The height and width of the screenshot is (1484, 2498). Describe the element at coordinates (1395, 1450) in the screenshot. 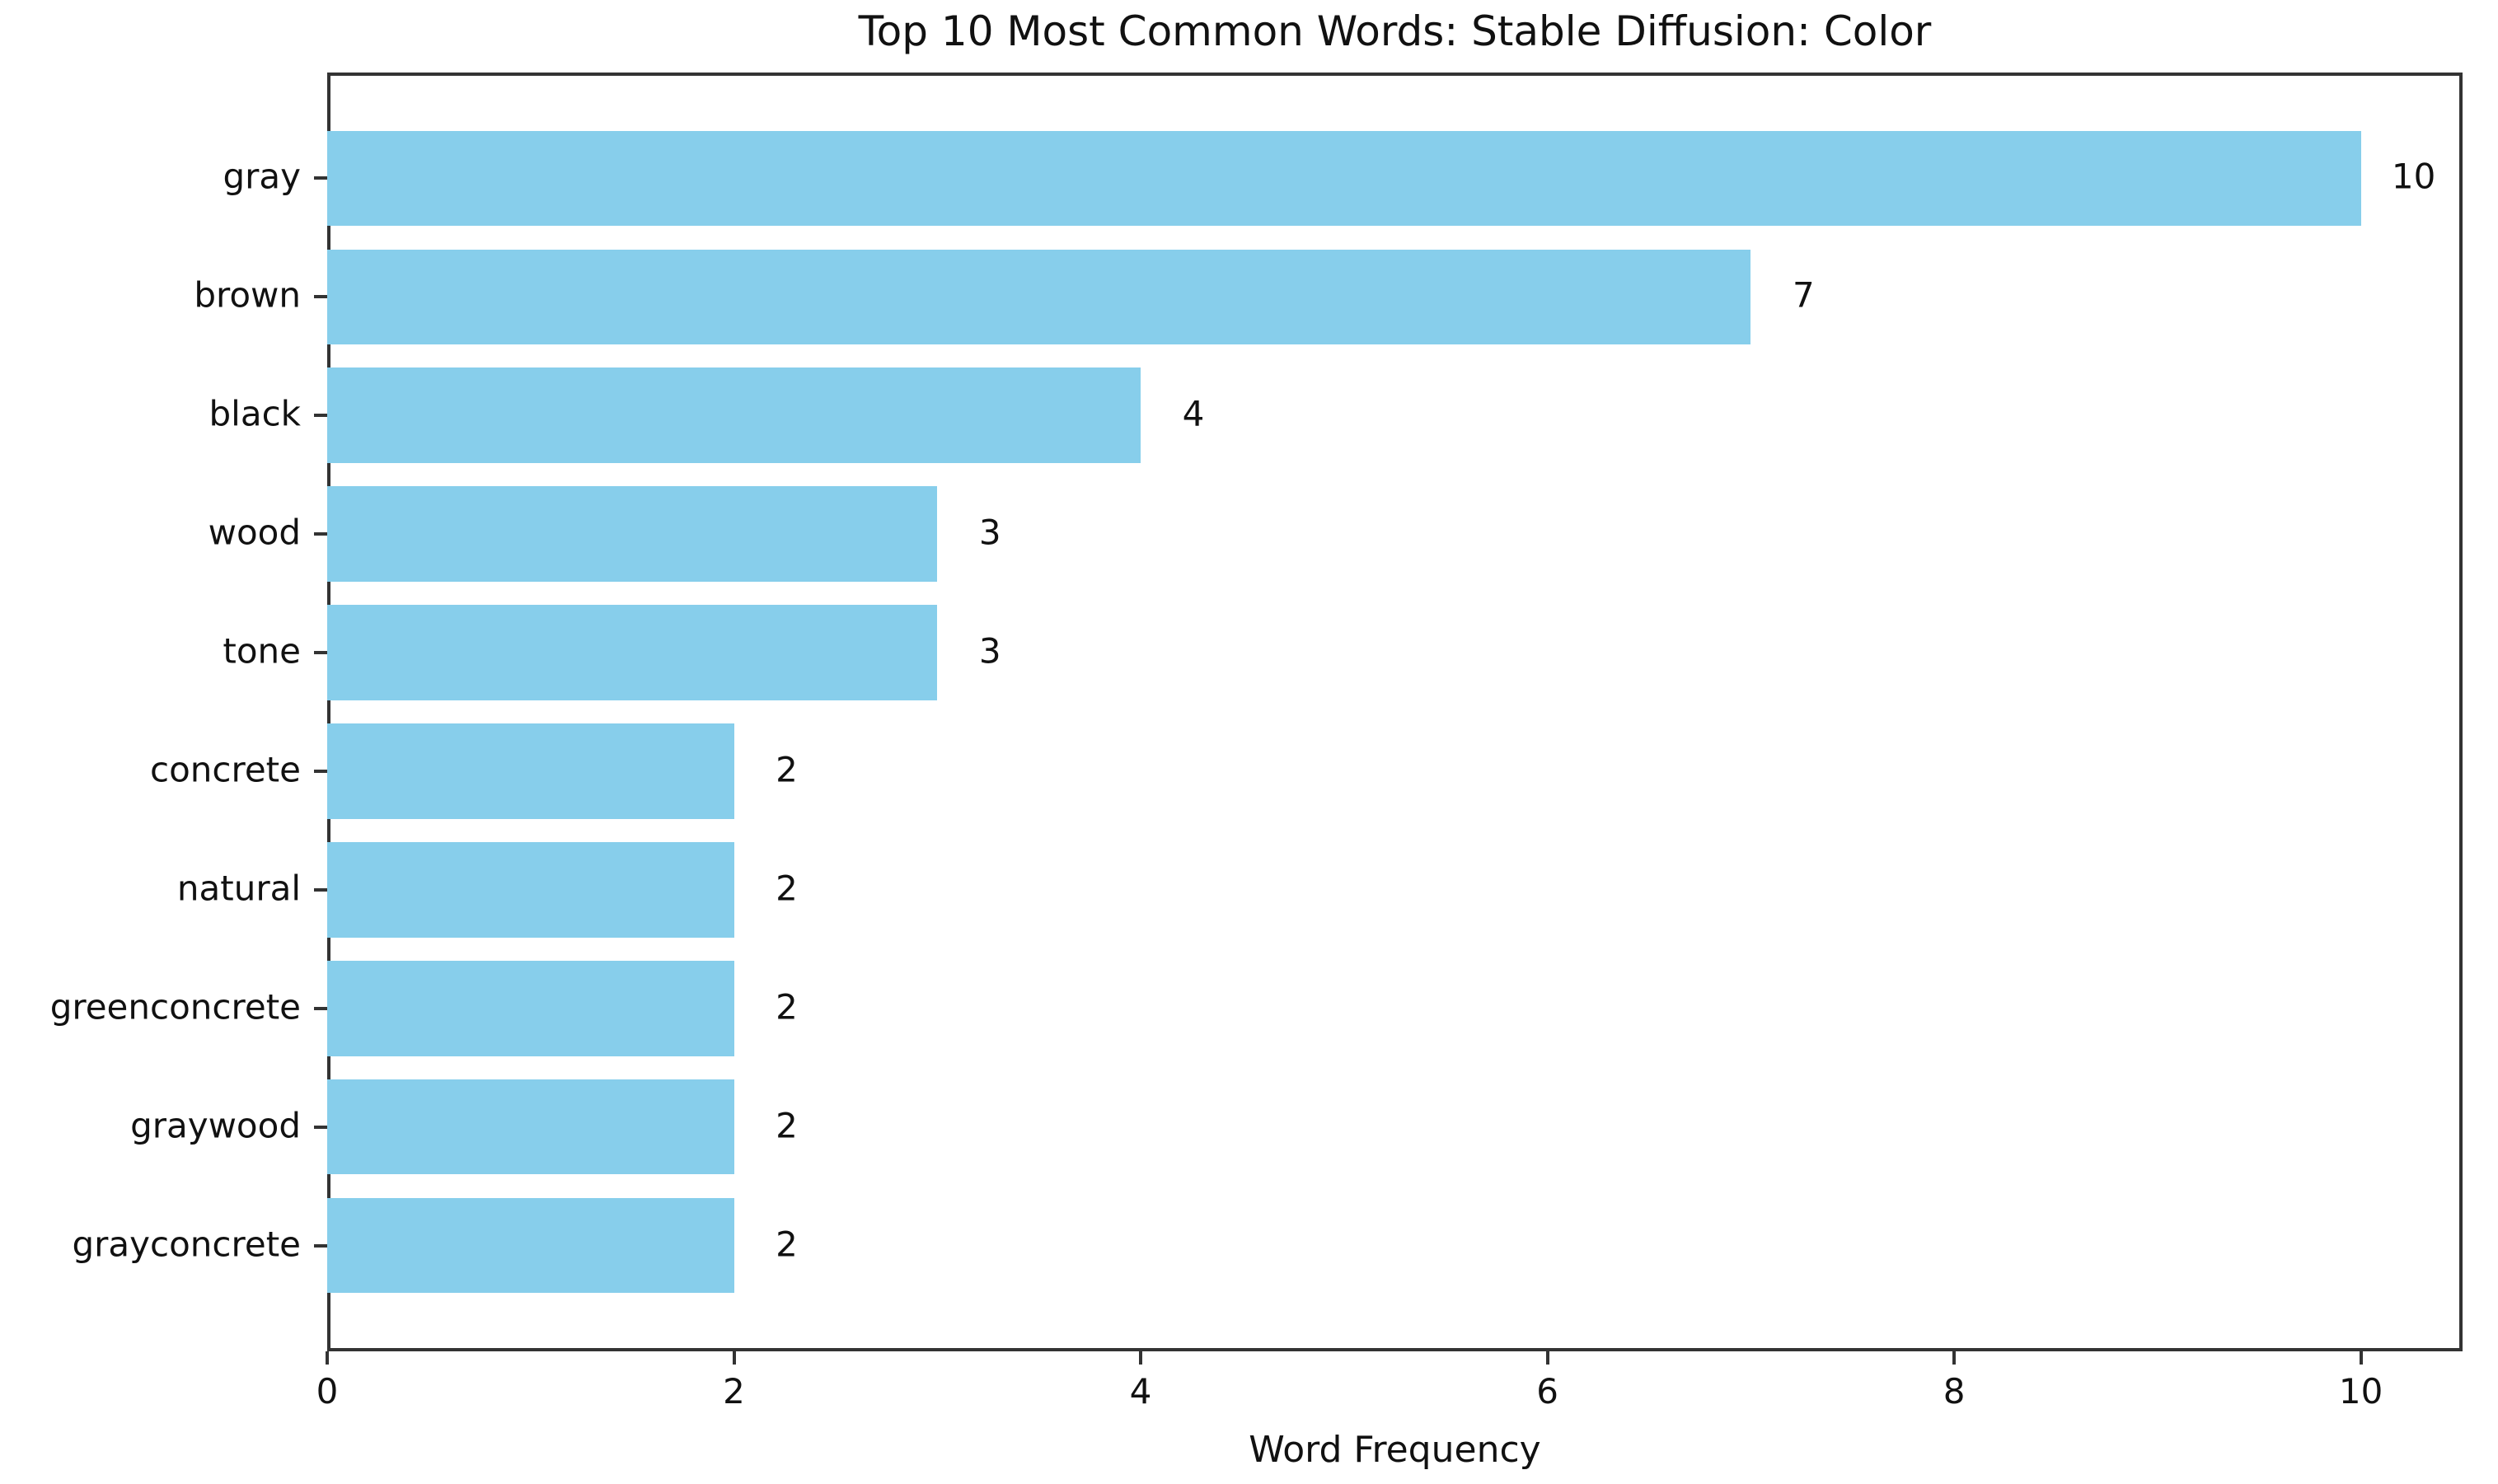

I see `x-axis-label: Word Frequency` at that location.